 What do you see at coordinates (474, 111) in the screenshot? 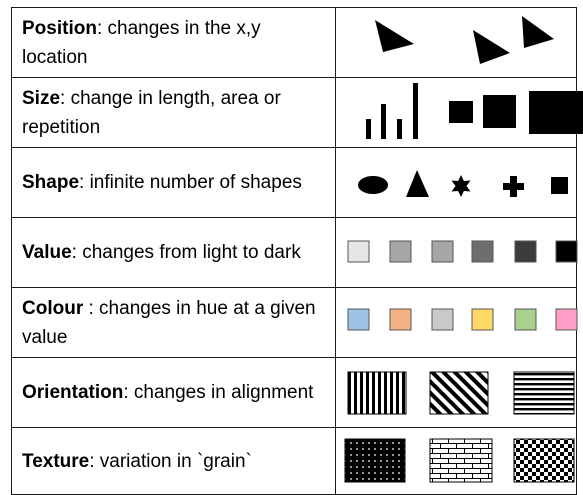
I see `size-visual` at bounding box center [474, 111].